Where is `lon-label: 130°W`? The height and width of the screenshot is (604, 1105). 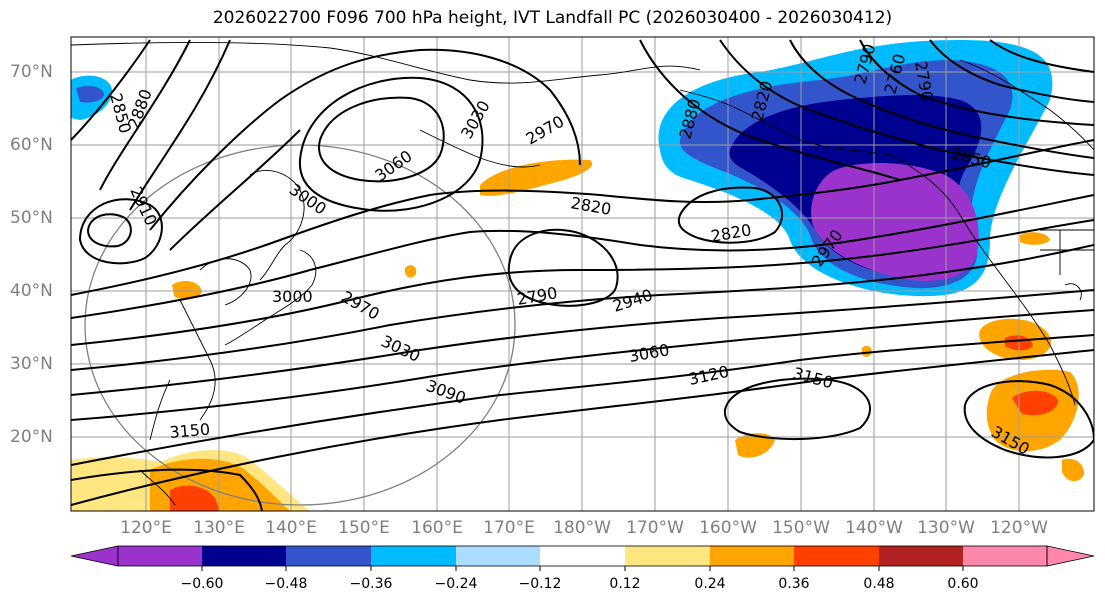
lon-label: 130°W is located at coordinates (946, 528).